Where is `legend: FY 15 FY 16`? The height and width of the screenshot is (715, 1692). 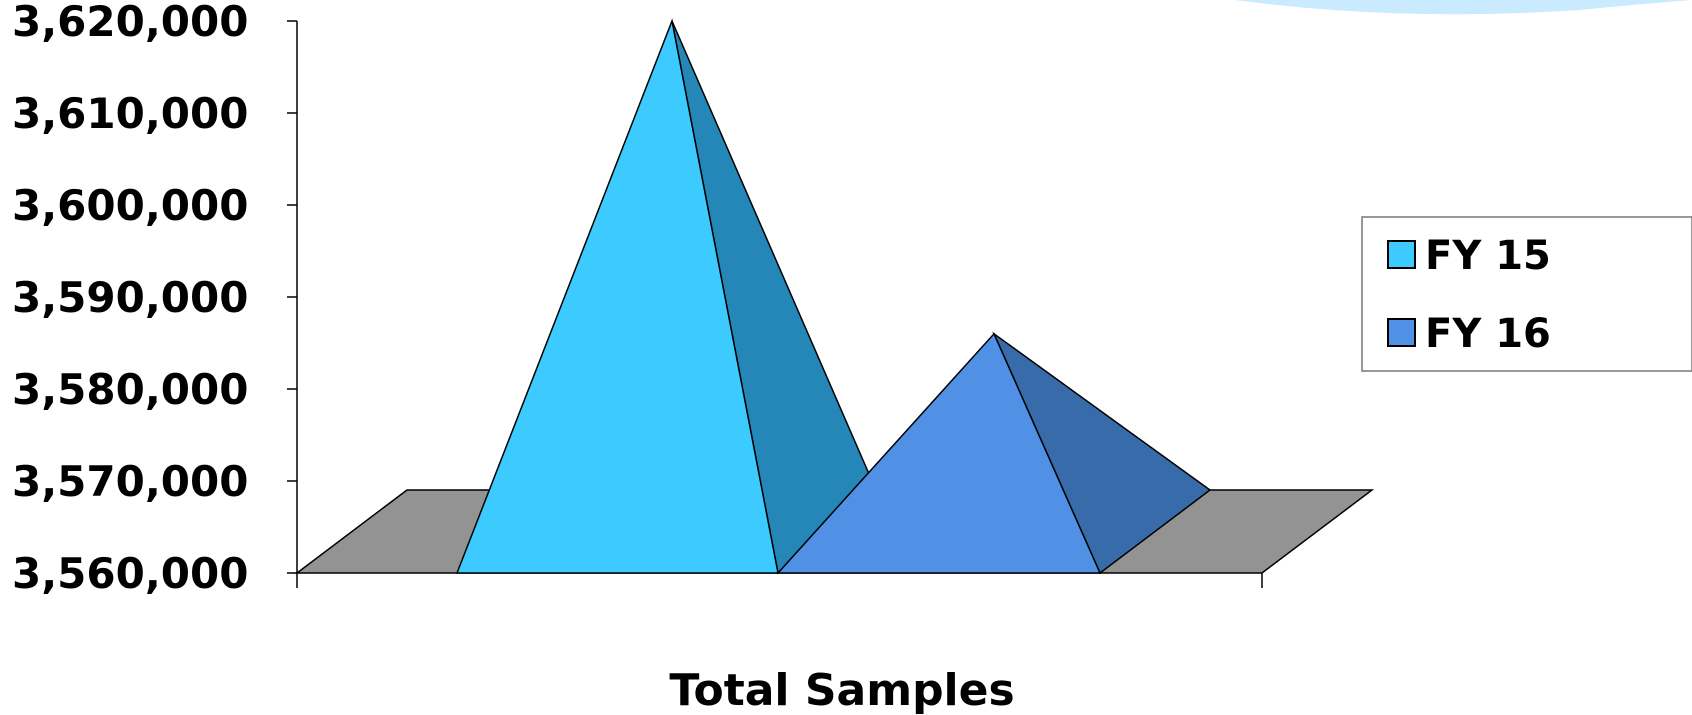 legend: FY 15 FY 16 is located at coordinates (1526, 294).